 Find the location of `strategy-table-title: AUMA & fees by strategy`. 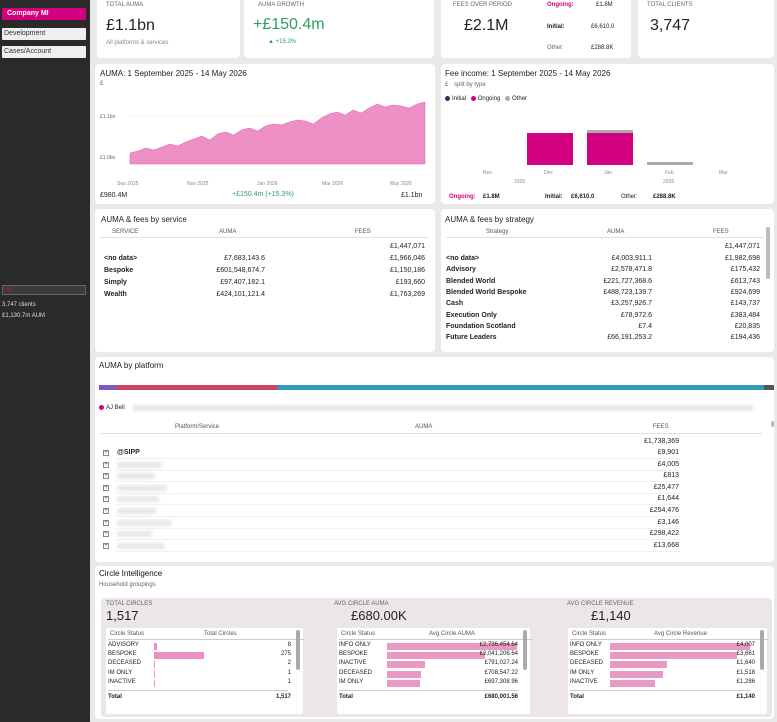

strategy-table-title: AUMA & fees by strategy is located at coordinates (489, 219).